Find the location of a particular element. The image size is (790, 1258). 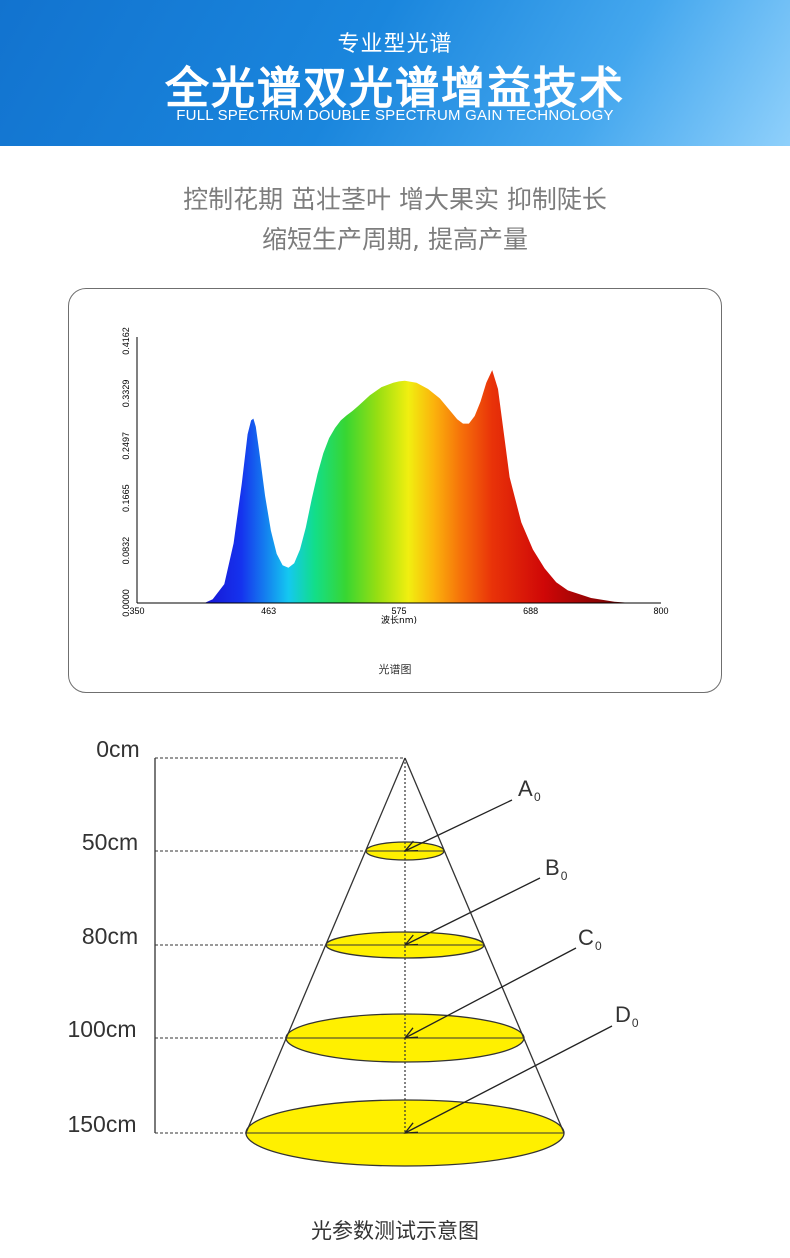

spot-label-c: C is located at coordinates (586, 937).